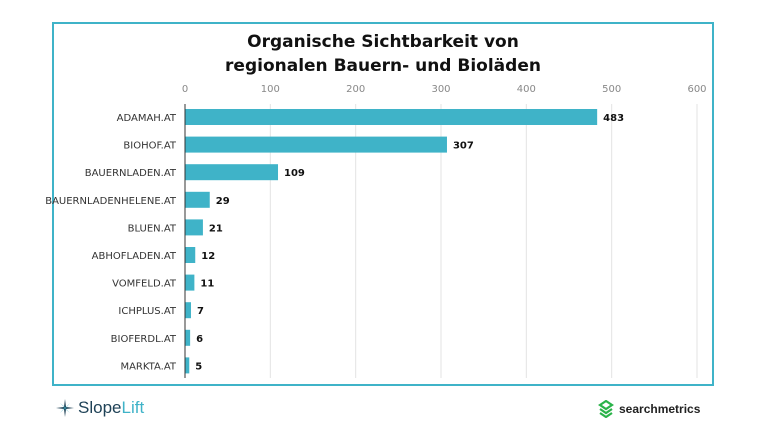 The image size is (768, 432). Describe the element at coordinates (207, 284) in the screenshot. I see `data-label: 11` at that location.